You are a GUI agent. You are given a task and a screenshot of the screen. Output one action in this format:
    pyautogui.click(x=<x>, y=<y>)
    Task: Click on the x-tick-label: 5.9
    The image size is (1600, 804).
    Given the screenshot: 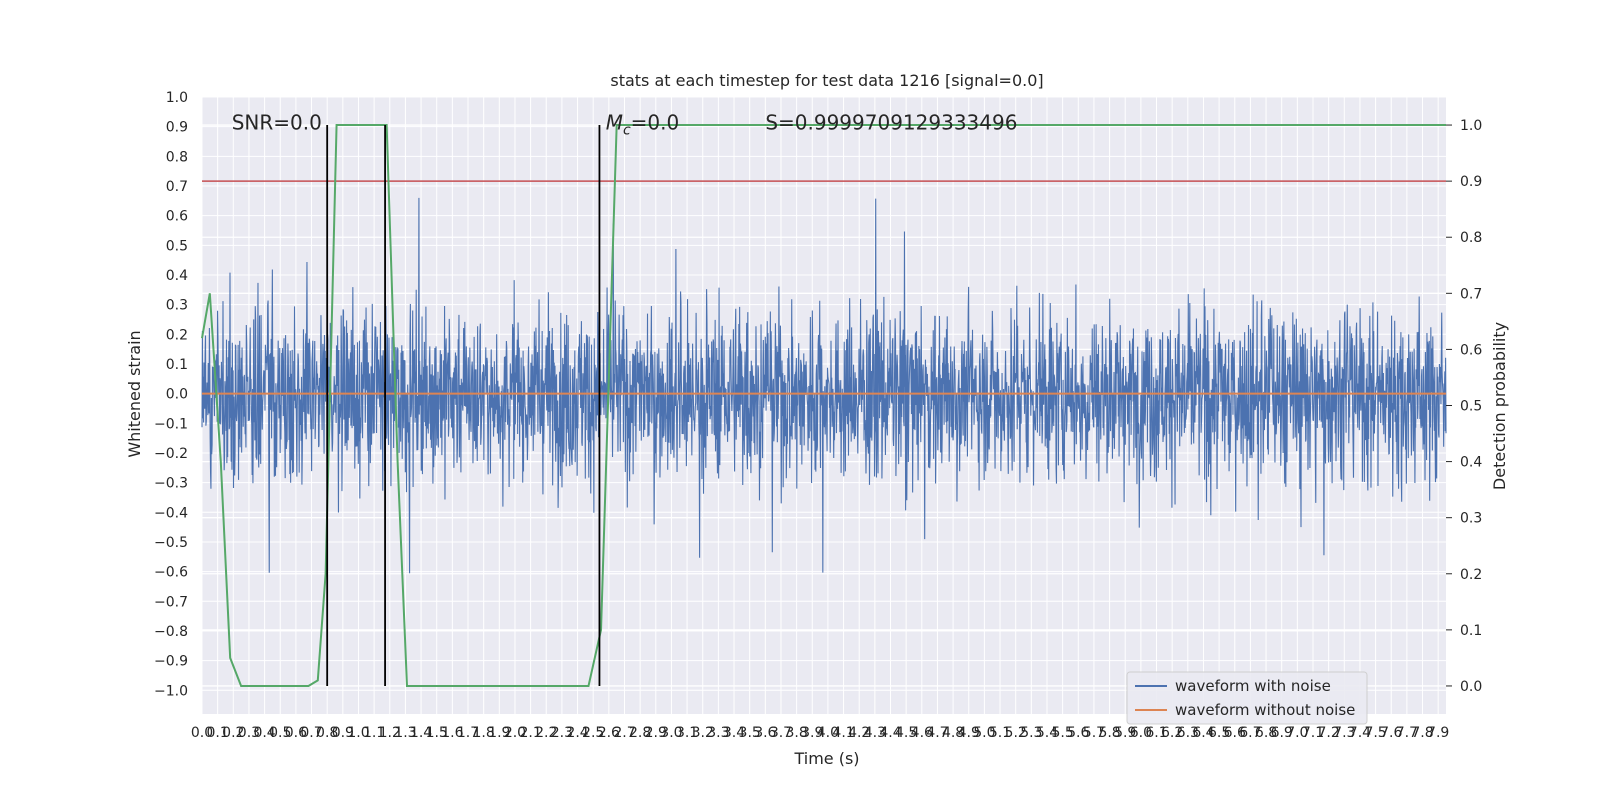 What is the action you would take?
    pyautogui.click(x=1125, y=733)
    